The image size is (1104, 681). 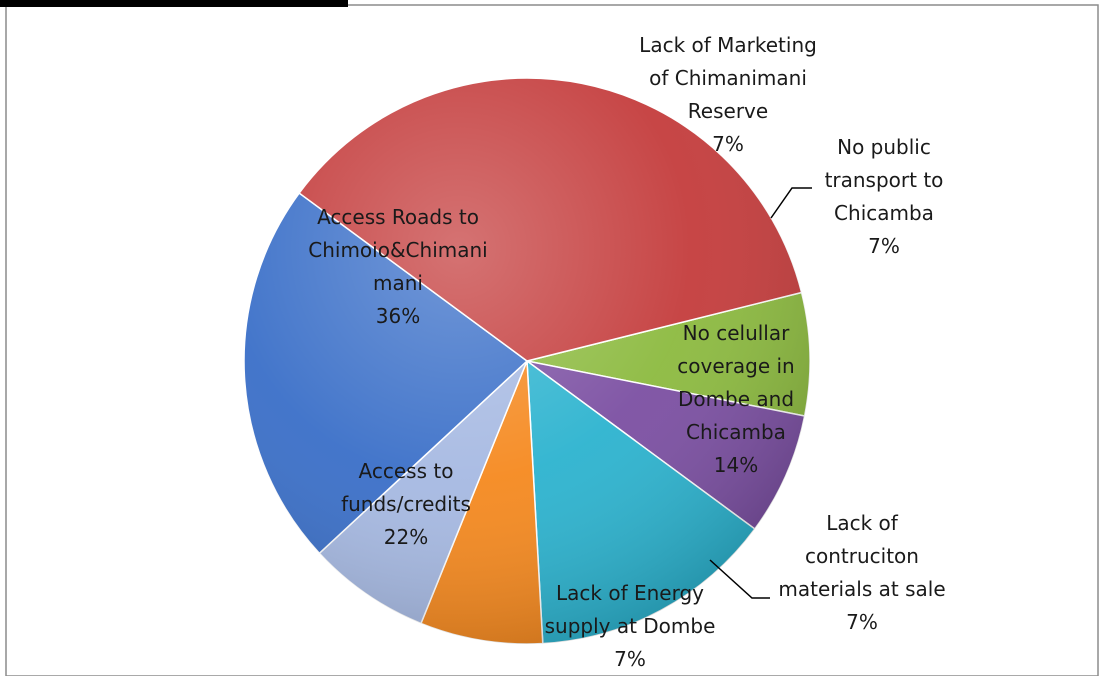 What do you see at coordinates (862, 556) in the screenshot?
I see `data-label-line: contruciton` at bounding box center [862, 556].